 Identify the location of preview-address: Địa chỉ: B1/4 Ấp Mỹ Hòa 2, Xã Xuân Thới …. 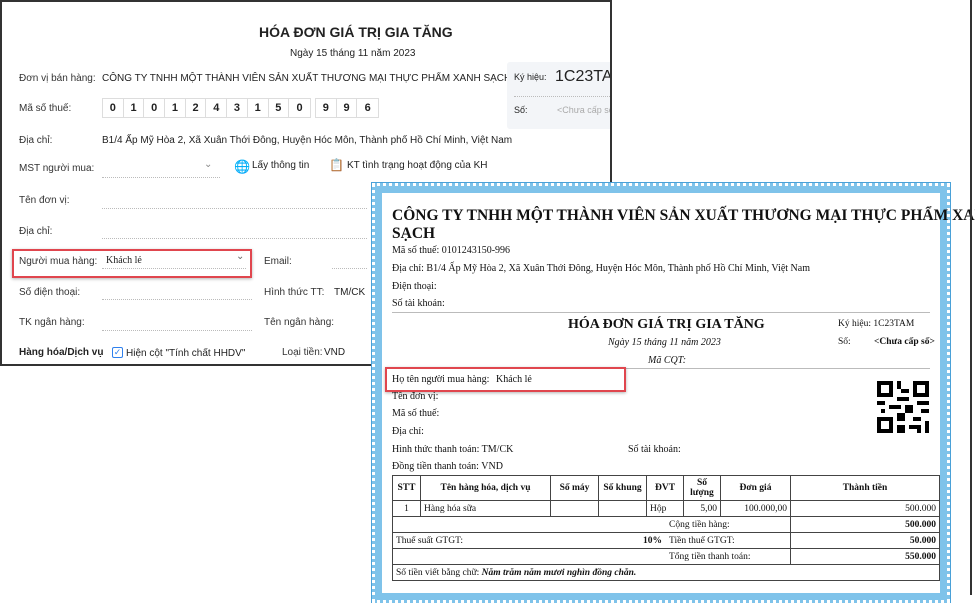
(601, 268).